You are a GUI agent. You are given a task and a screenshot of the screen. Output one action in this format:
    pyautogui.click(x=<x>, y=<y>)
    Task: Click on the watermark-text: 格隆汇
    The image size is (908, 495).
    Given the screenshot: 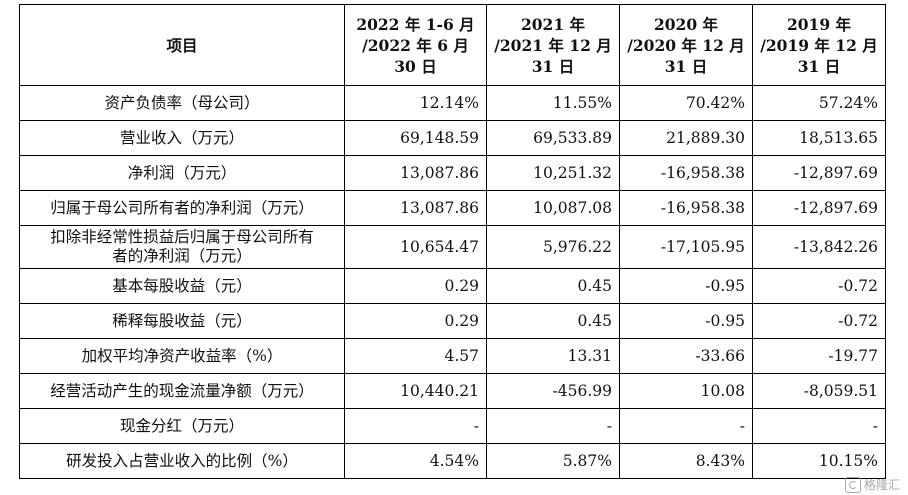 What is the action you would take?
    pyautogui.click(x=881, y=485)
    